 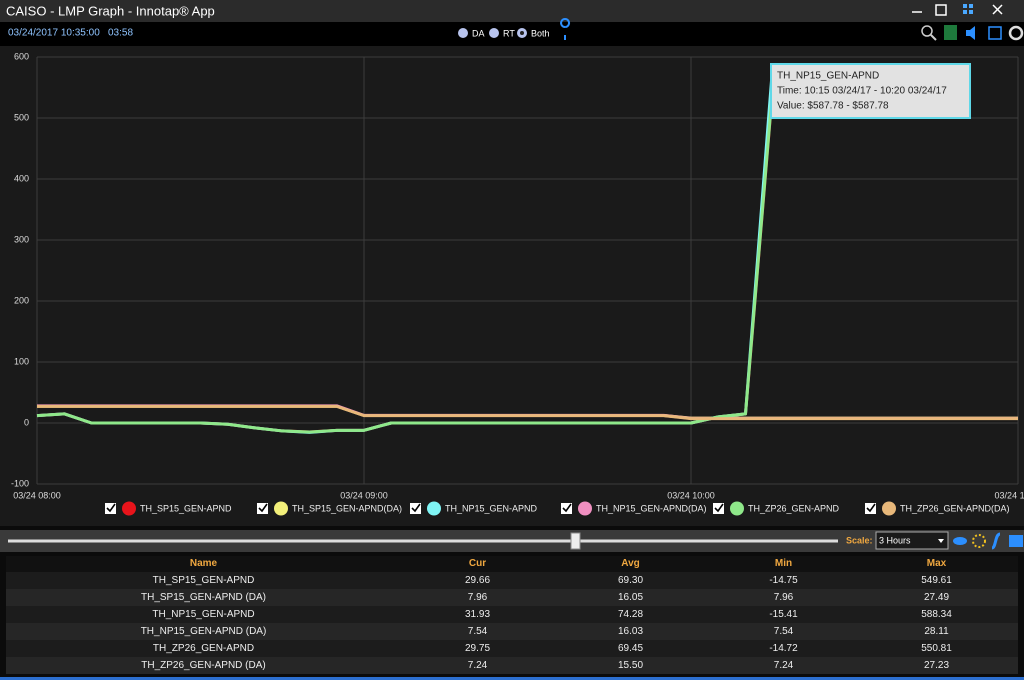 What do you see at coordinates (364, 495) in the screenshot?
I see `x-tick-label: 03/24 09:00` at bounding box center [364, 495].